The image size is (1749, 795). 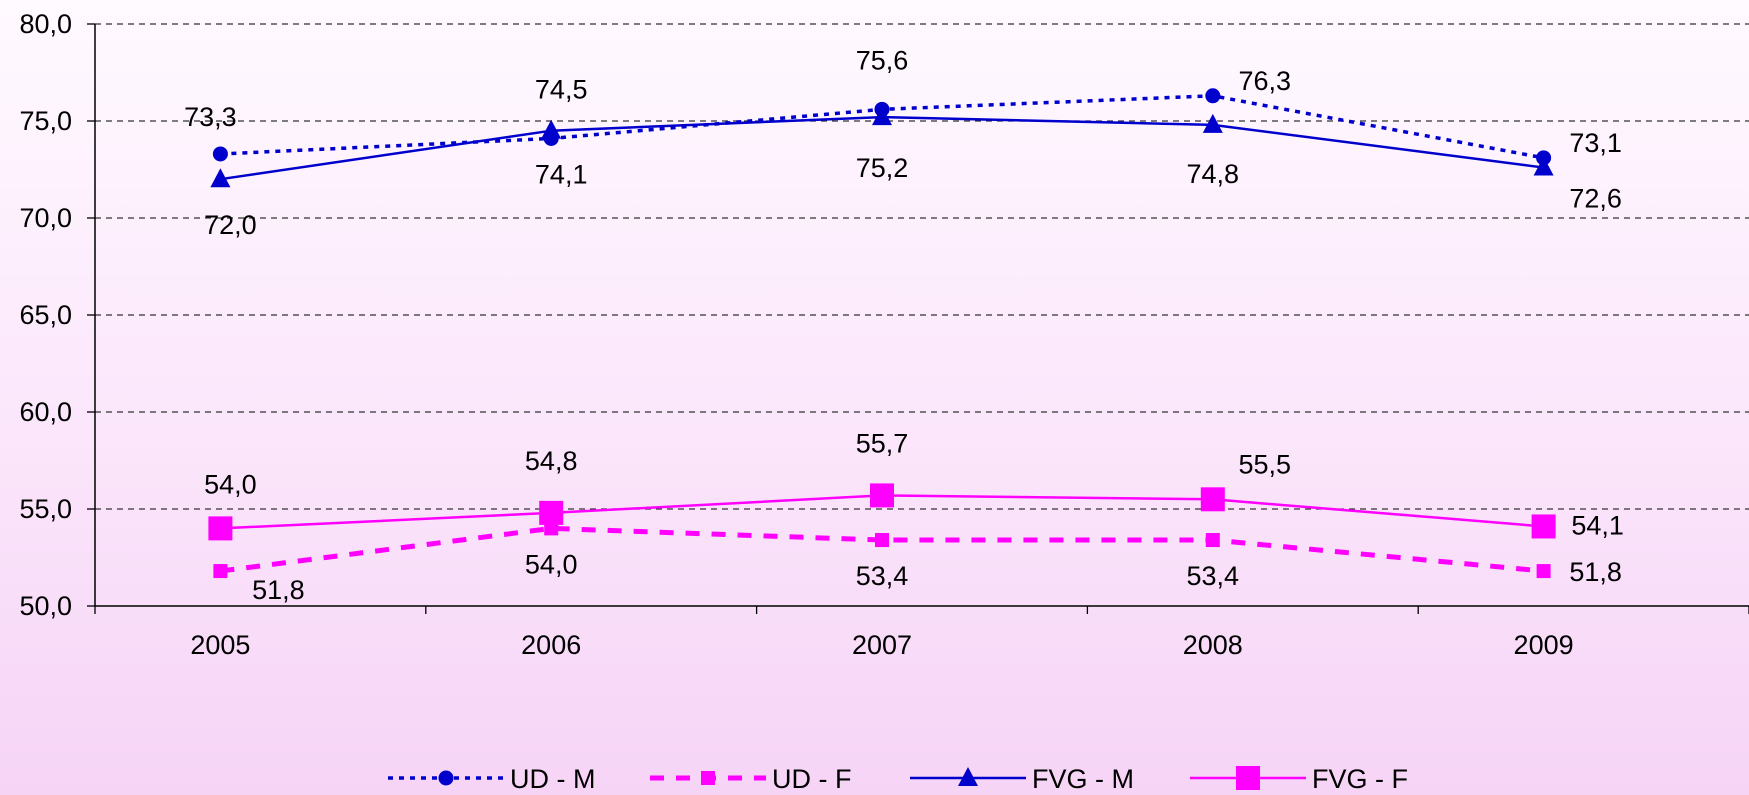 What do you see at coordinates (45, 509) in the screenshot?
I see `y-tick-label: 55,0` at bounding box center [45, 509].